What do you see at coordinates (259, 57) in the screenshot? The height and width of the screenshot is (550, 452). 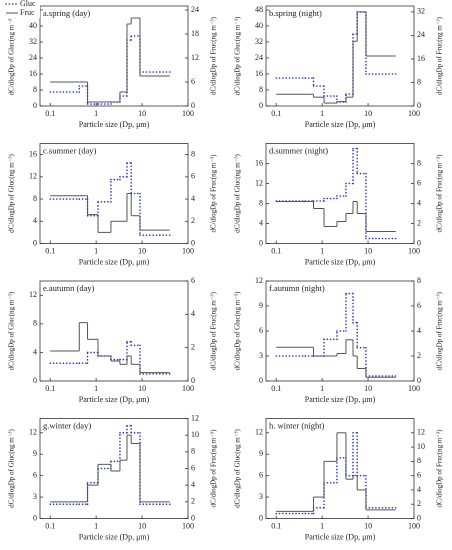 I see `y-tick-label: 24` at bounding box center [259, 57].